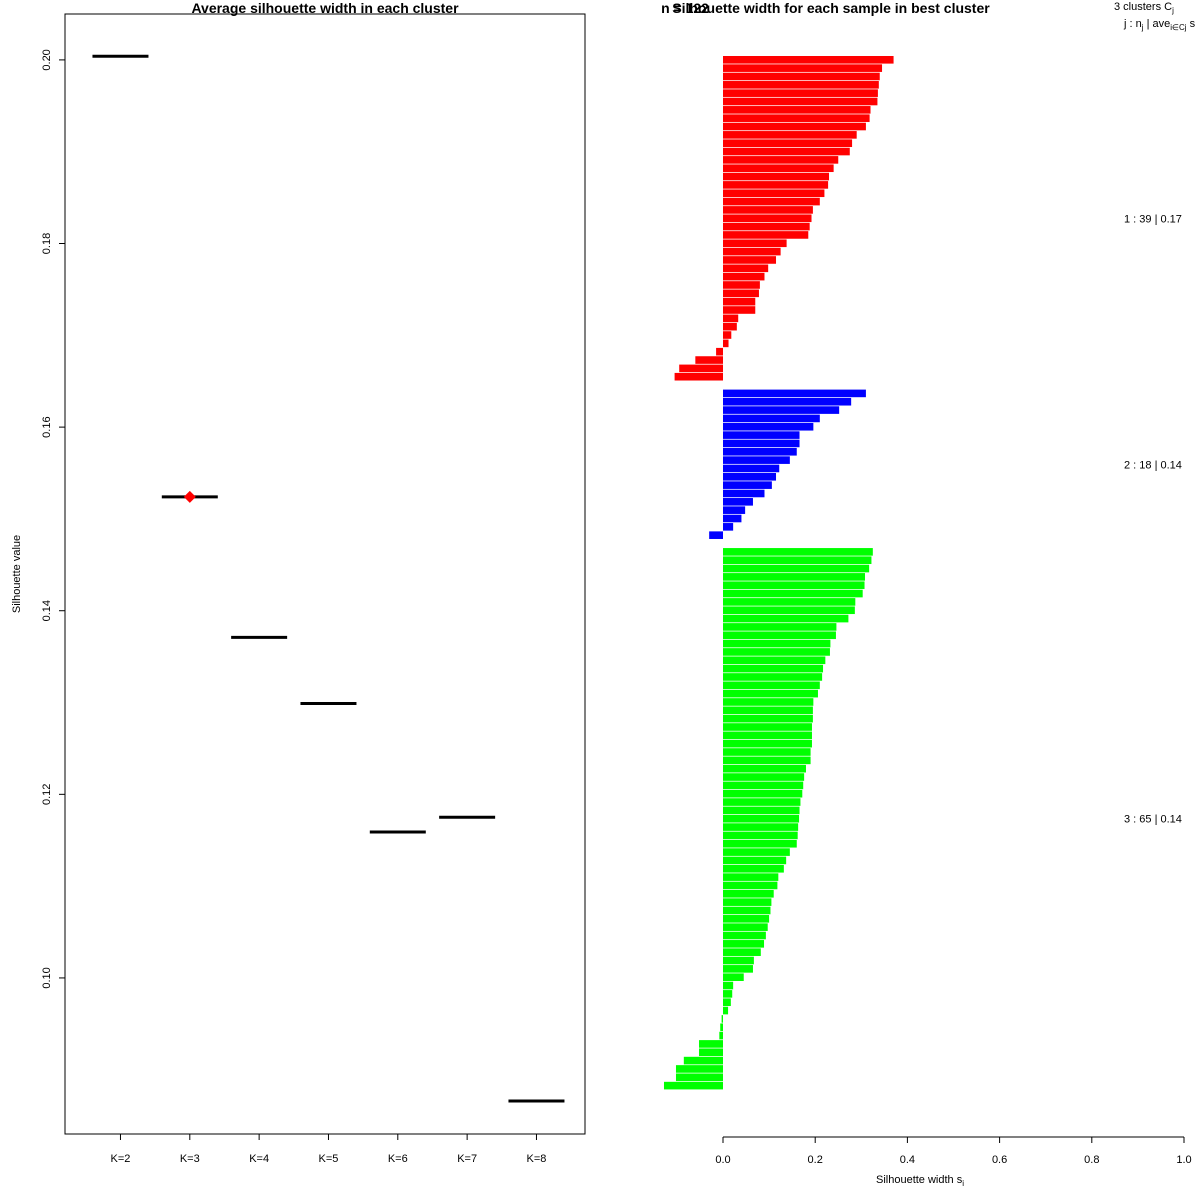 This screenshot has width=1200, height=1200. Describe the element at coordinates (1091, 1160) in the screenshot. I see `right-x-tick-label: 0.8` at that location.